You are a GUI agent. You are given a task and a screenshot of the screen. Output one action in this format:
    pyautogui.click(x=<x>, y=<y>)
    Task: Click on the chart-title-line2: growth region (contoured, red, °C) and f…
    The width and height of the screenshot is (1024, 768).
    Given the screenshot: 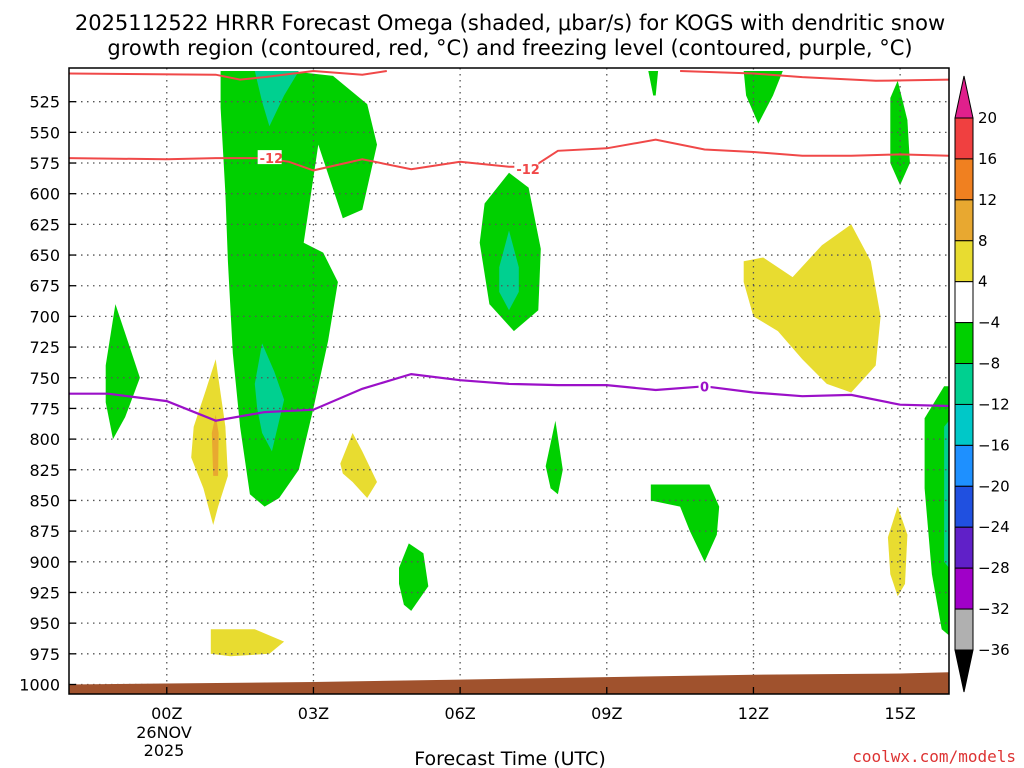 What is the action you would take?
    pyautogui.click(x=509, y=48)
    